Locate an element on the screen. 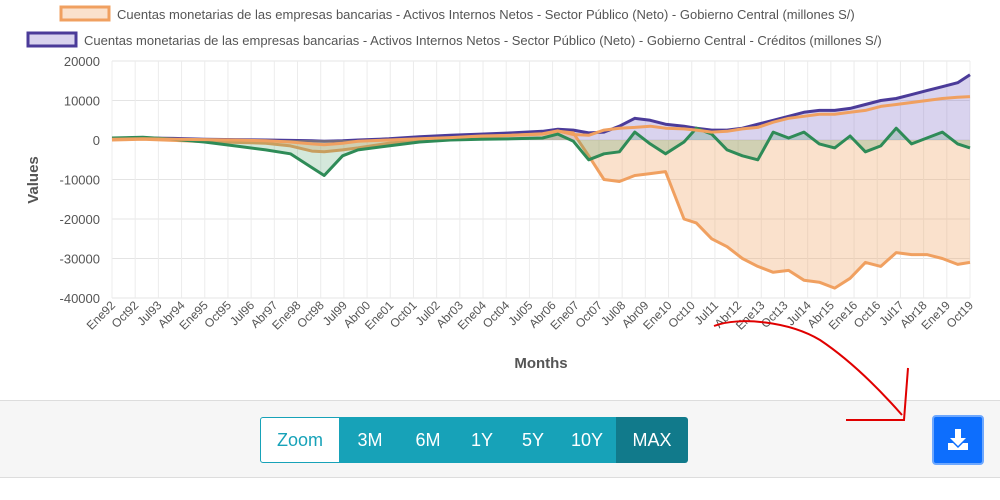 This screenshot has height=500, width=1000. range-button-group: Zoom 3M 6M 1Y 5Y 10Y MAX is located at coordinates (474, 440).